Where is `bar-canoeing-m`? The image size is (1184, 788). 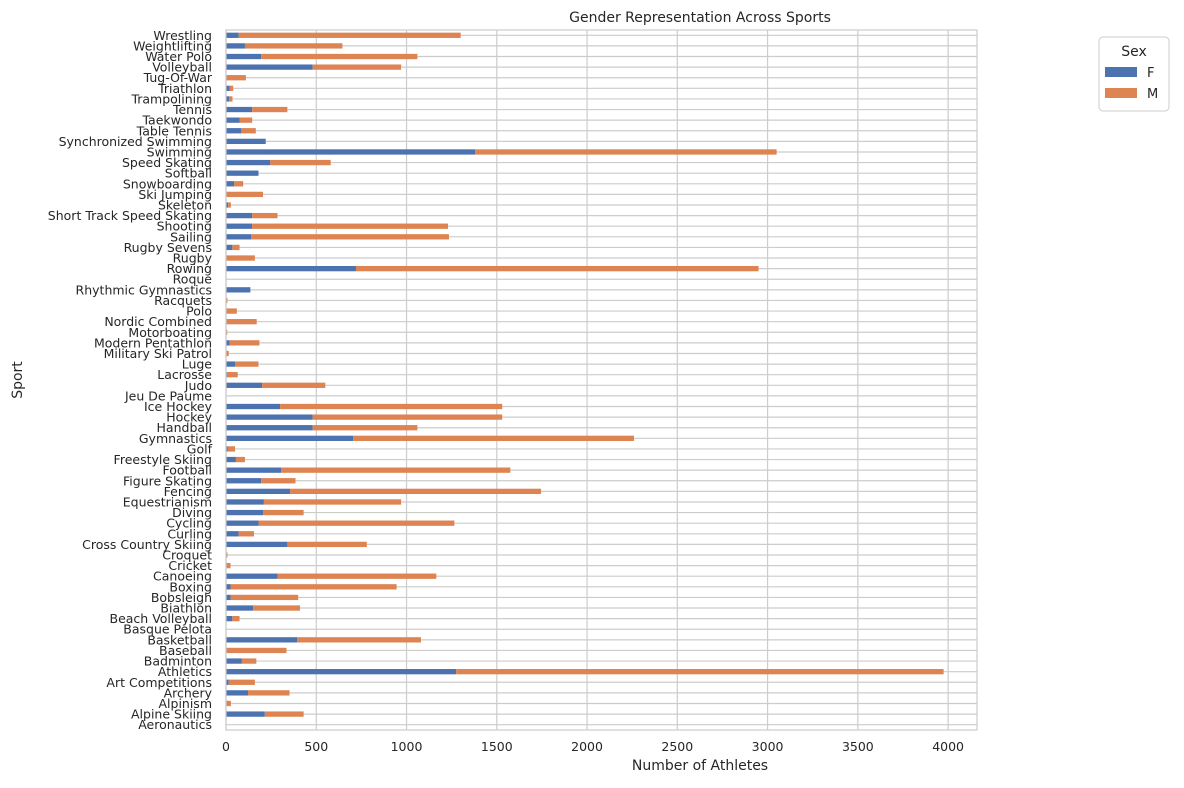
bar-canoeing-m is located at coordinates (356, 576).